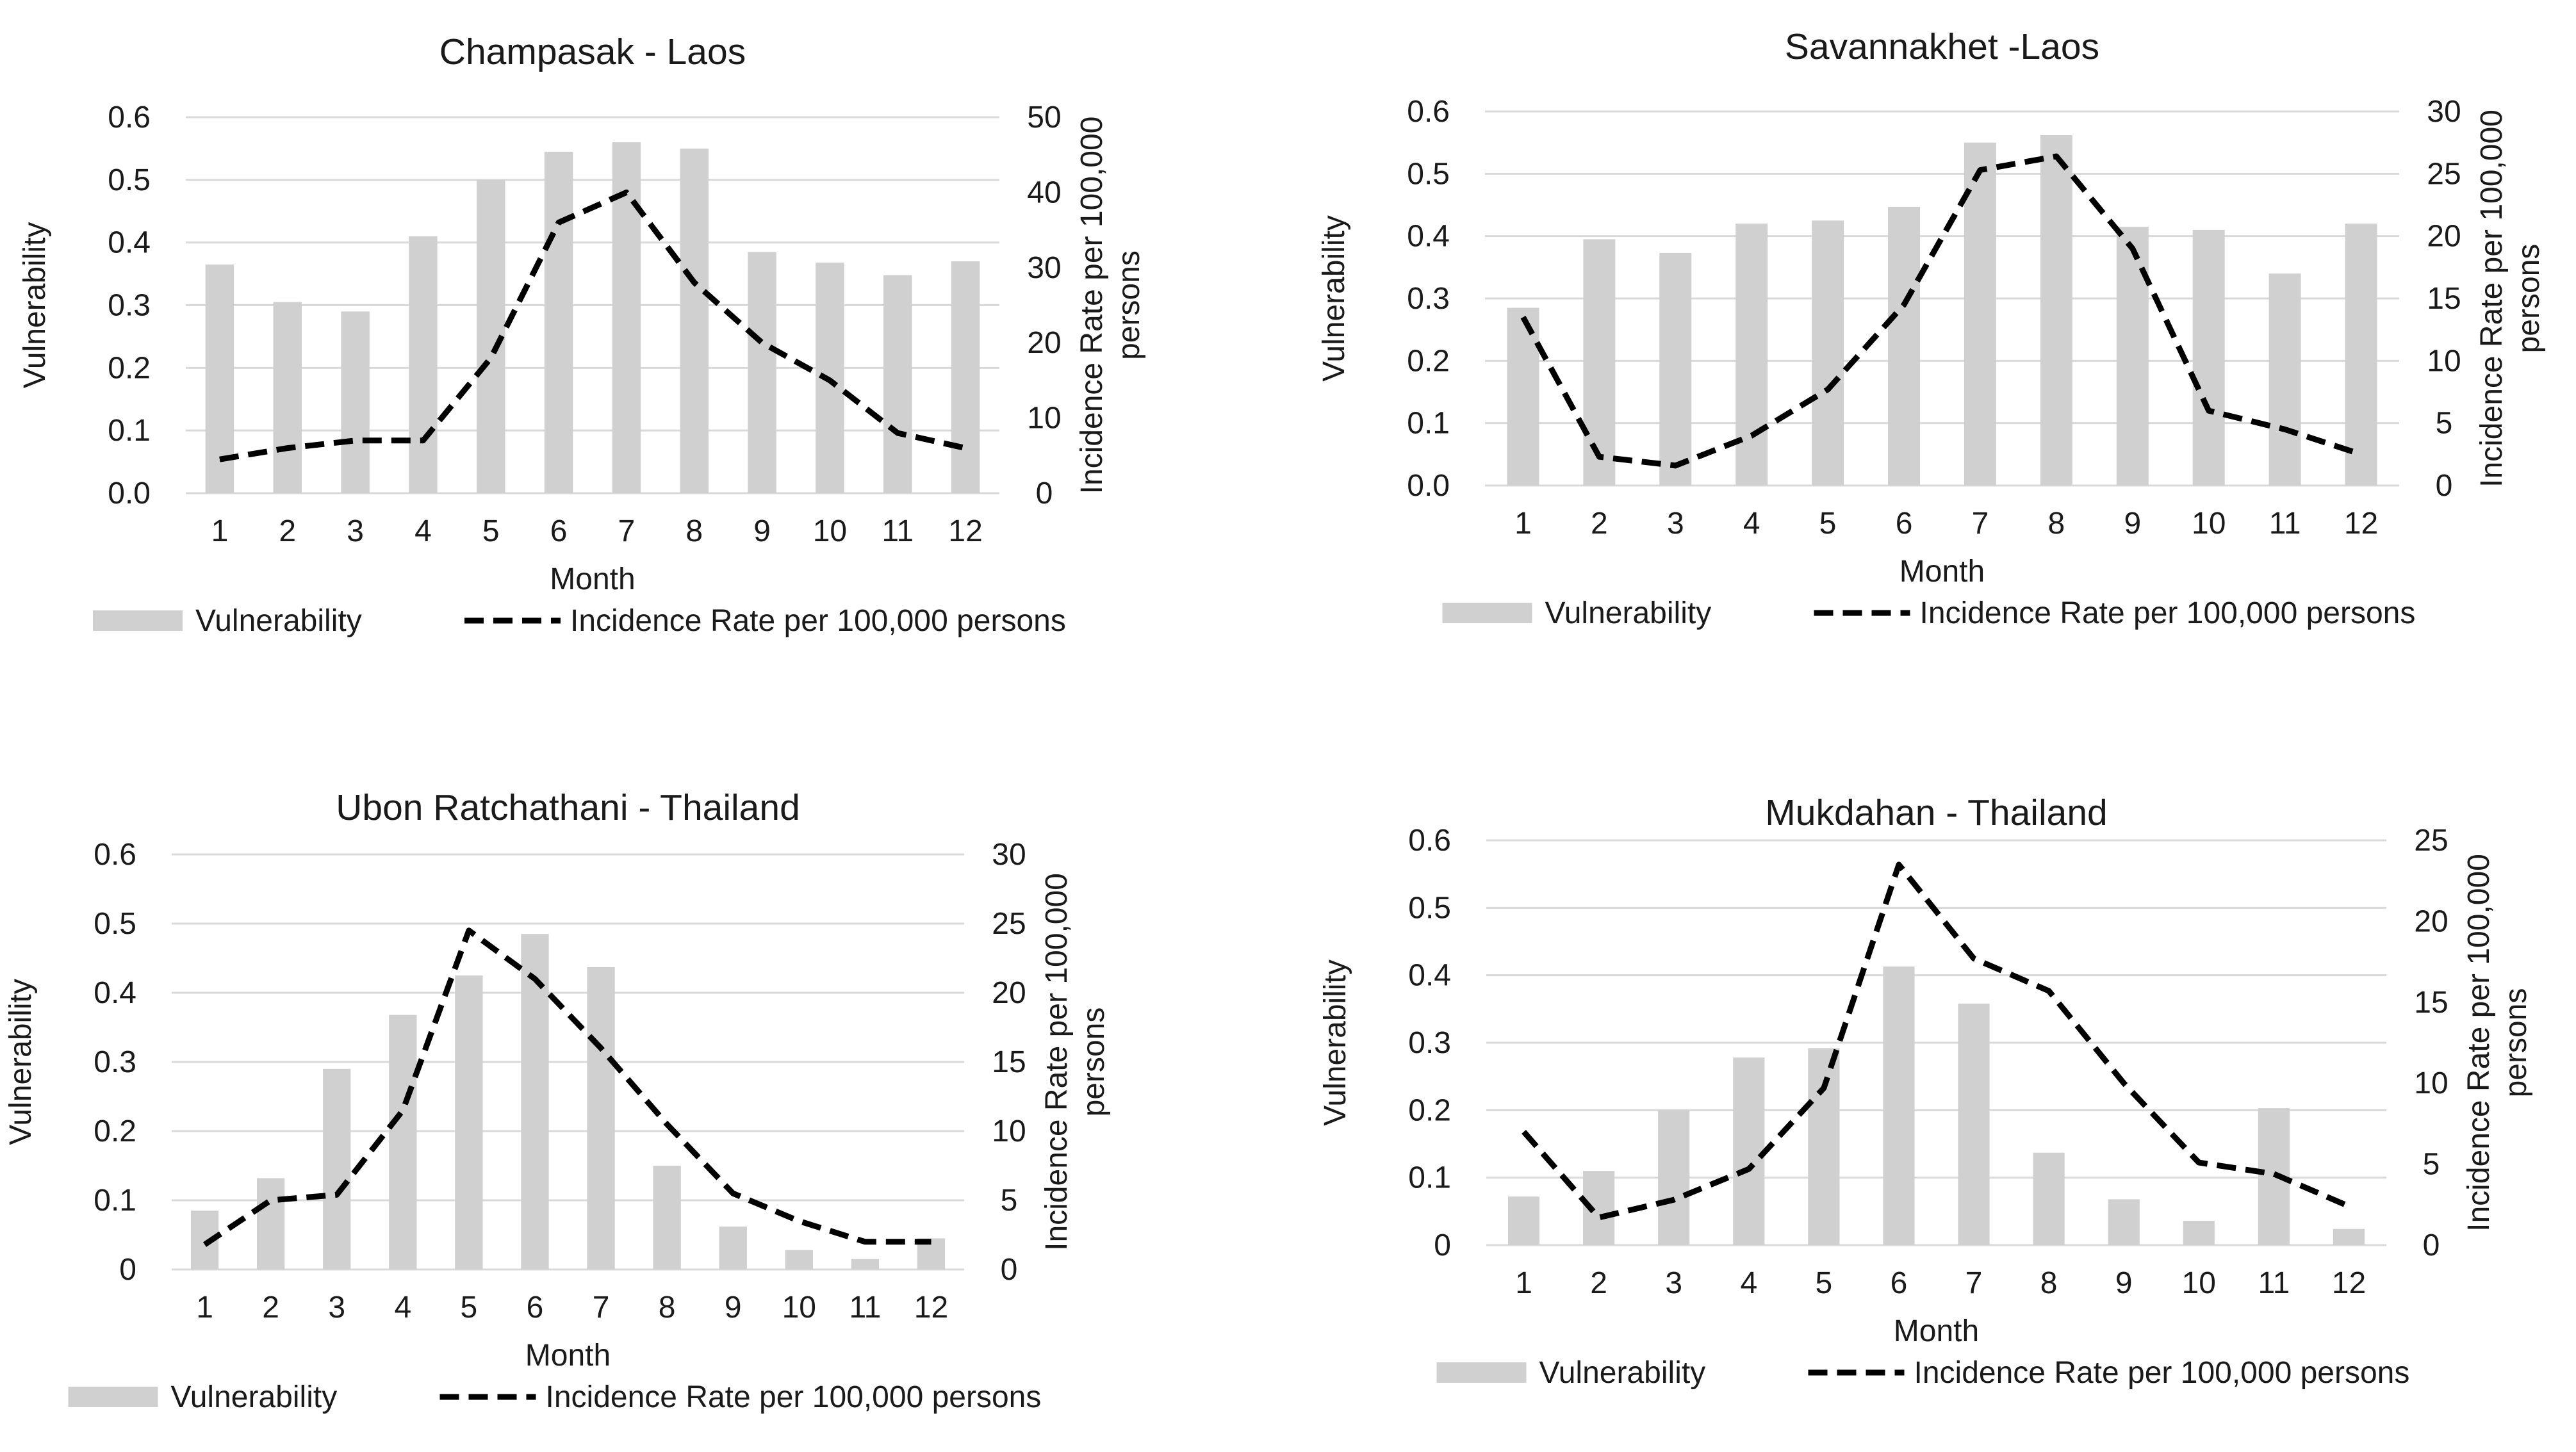 This screenshot has height=1452, width=2576. What do you see at coordinates (423, 531) in the screenshot?
I see `x-tick-label: 4` at bounding box center [423, 531].